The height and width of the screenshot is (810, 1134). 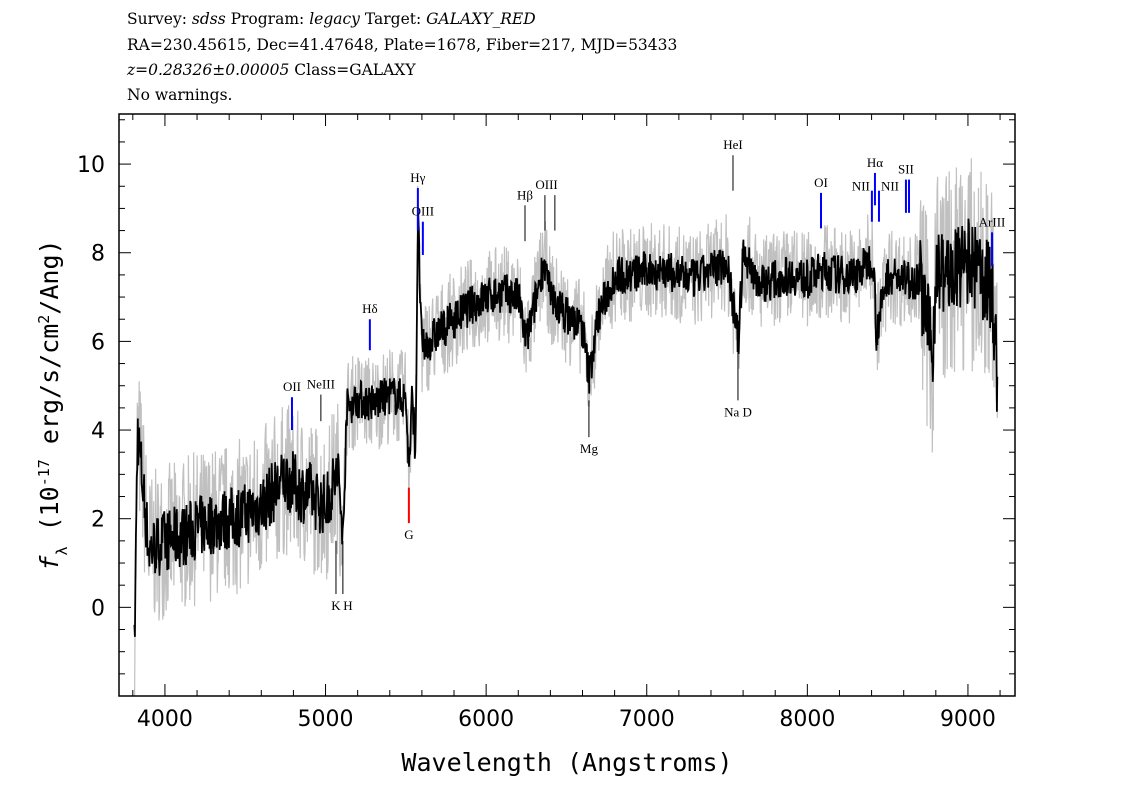 I want to click on x-tick-label: 7000, so click(x=647, y=719).